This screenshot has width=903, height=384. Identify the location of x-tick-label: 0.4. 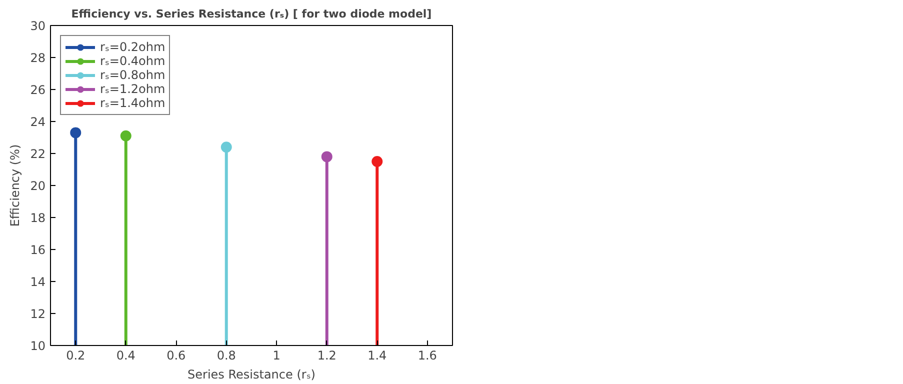
(126, 355).